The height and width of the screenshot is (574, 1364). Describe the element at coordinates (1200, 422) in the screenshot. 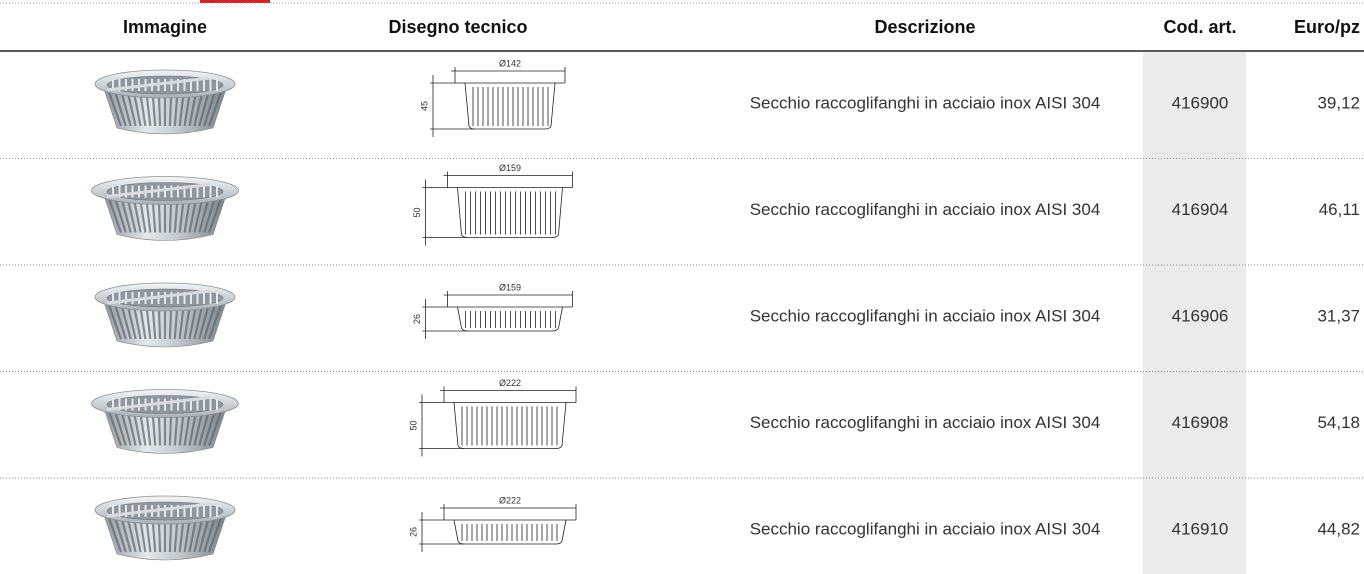

I see `article-code: 416908` at that location.